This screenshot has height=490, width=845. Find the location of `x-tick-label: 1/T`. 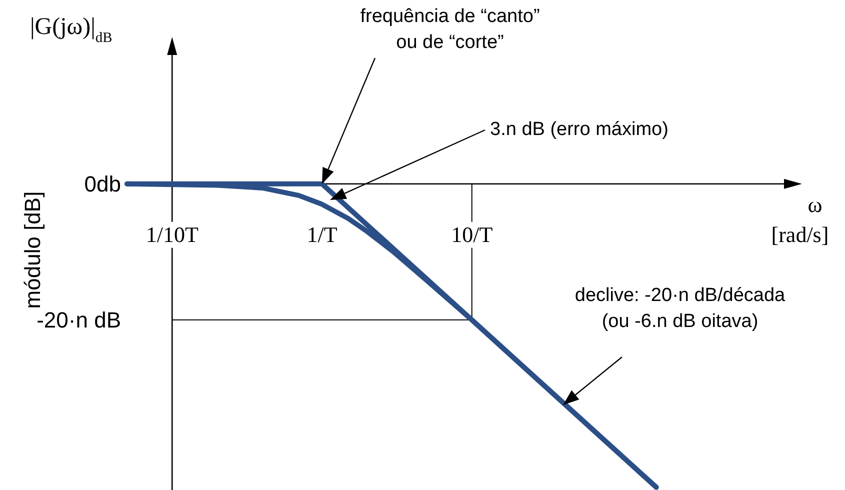

x-tick-label: 1/T is located at coordinates (322, 234).